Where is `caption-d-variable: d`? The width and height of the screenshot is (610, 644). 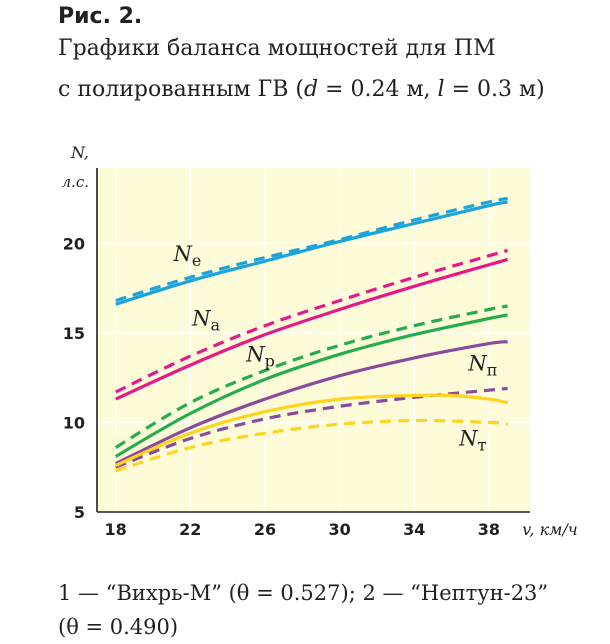
caption-d-variable: d is located at coordinates (311, 89).